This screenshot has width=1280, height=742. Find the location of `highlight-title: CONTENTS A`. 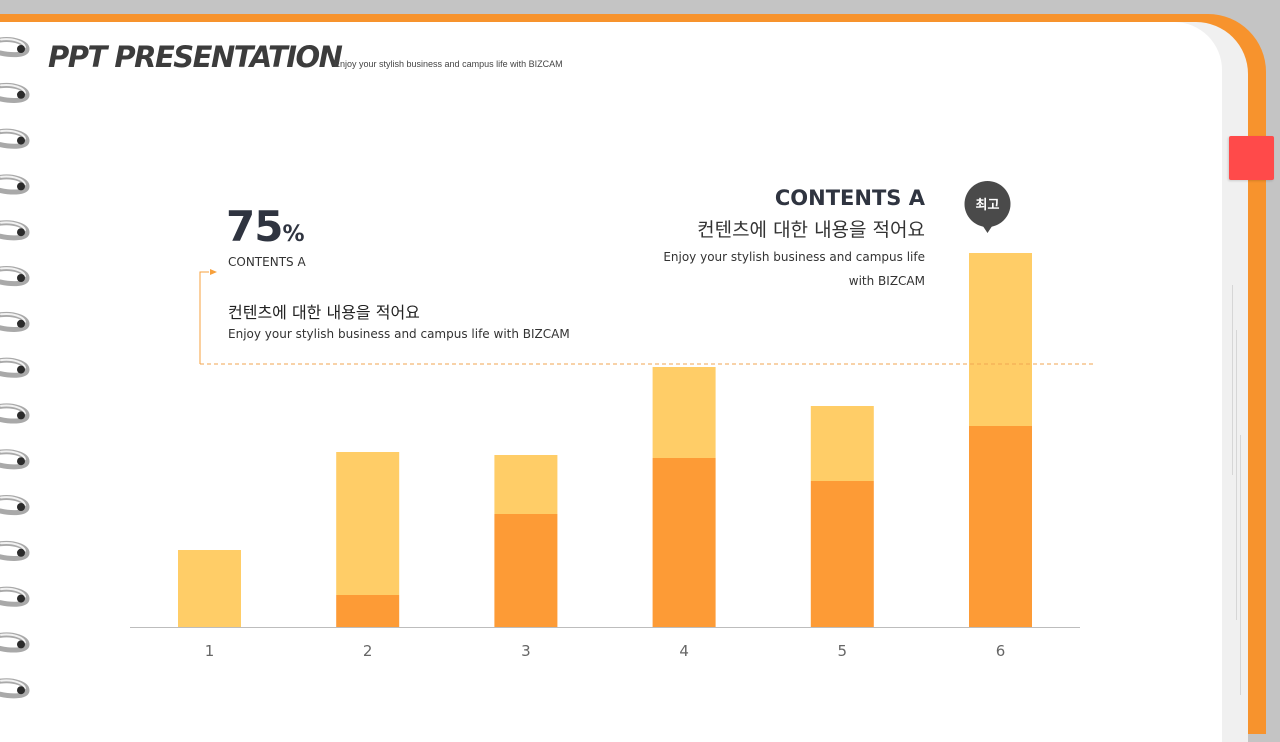

highlight-title: CONTENTS A is located at coordinates (849, 198).